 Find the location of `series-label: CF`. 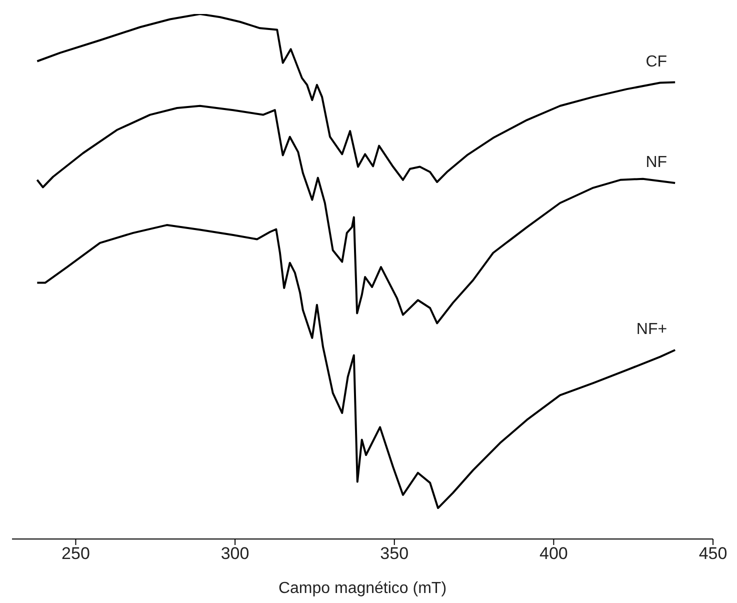

series-label: CF is located at coordinates (657, 61).